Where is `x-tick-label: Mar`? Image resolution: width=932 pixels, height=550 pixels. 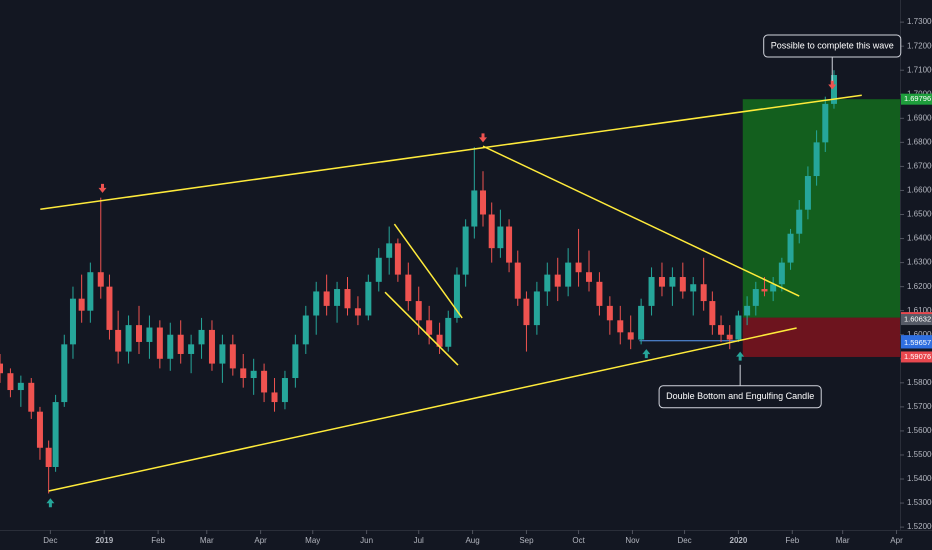 x-tick-label: Mar is located at coordinates (843, 540).